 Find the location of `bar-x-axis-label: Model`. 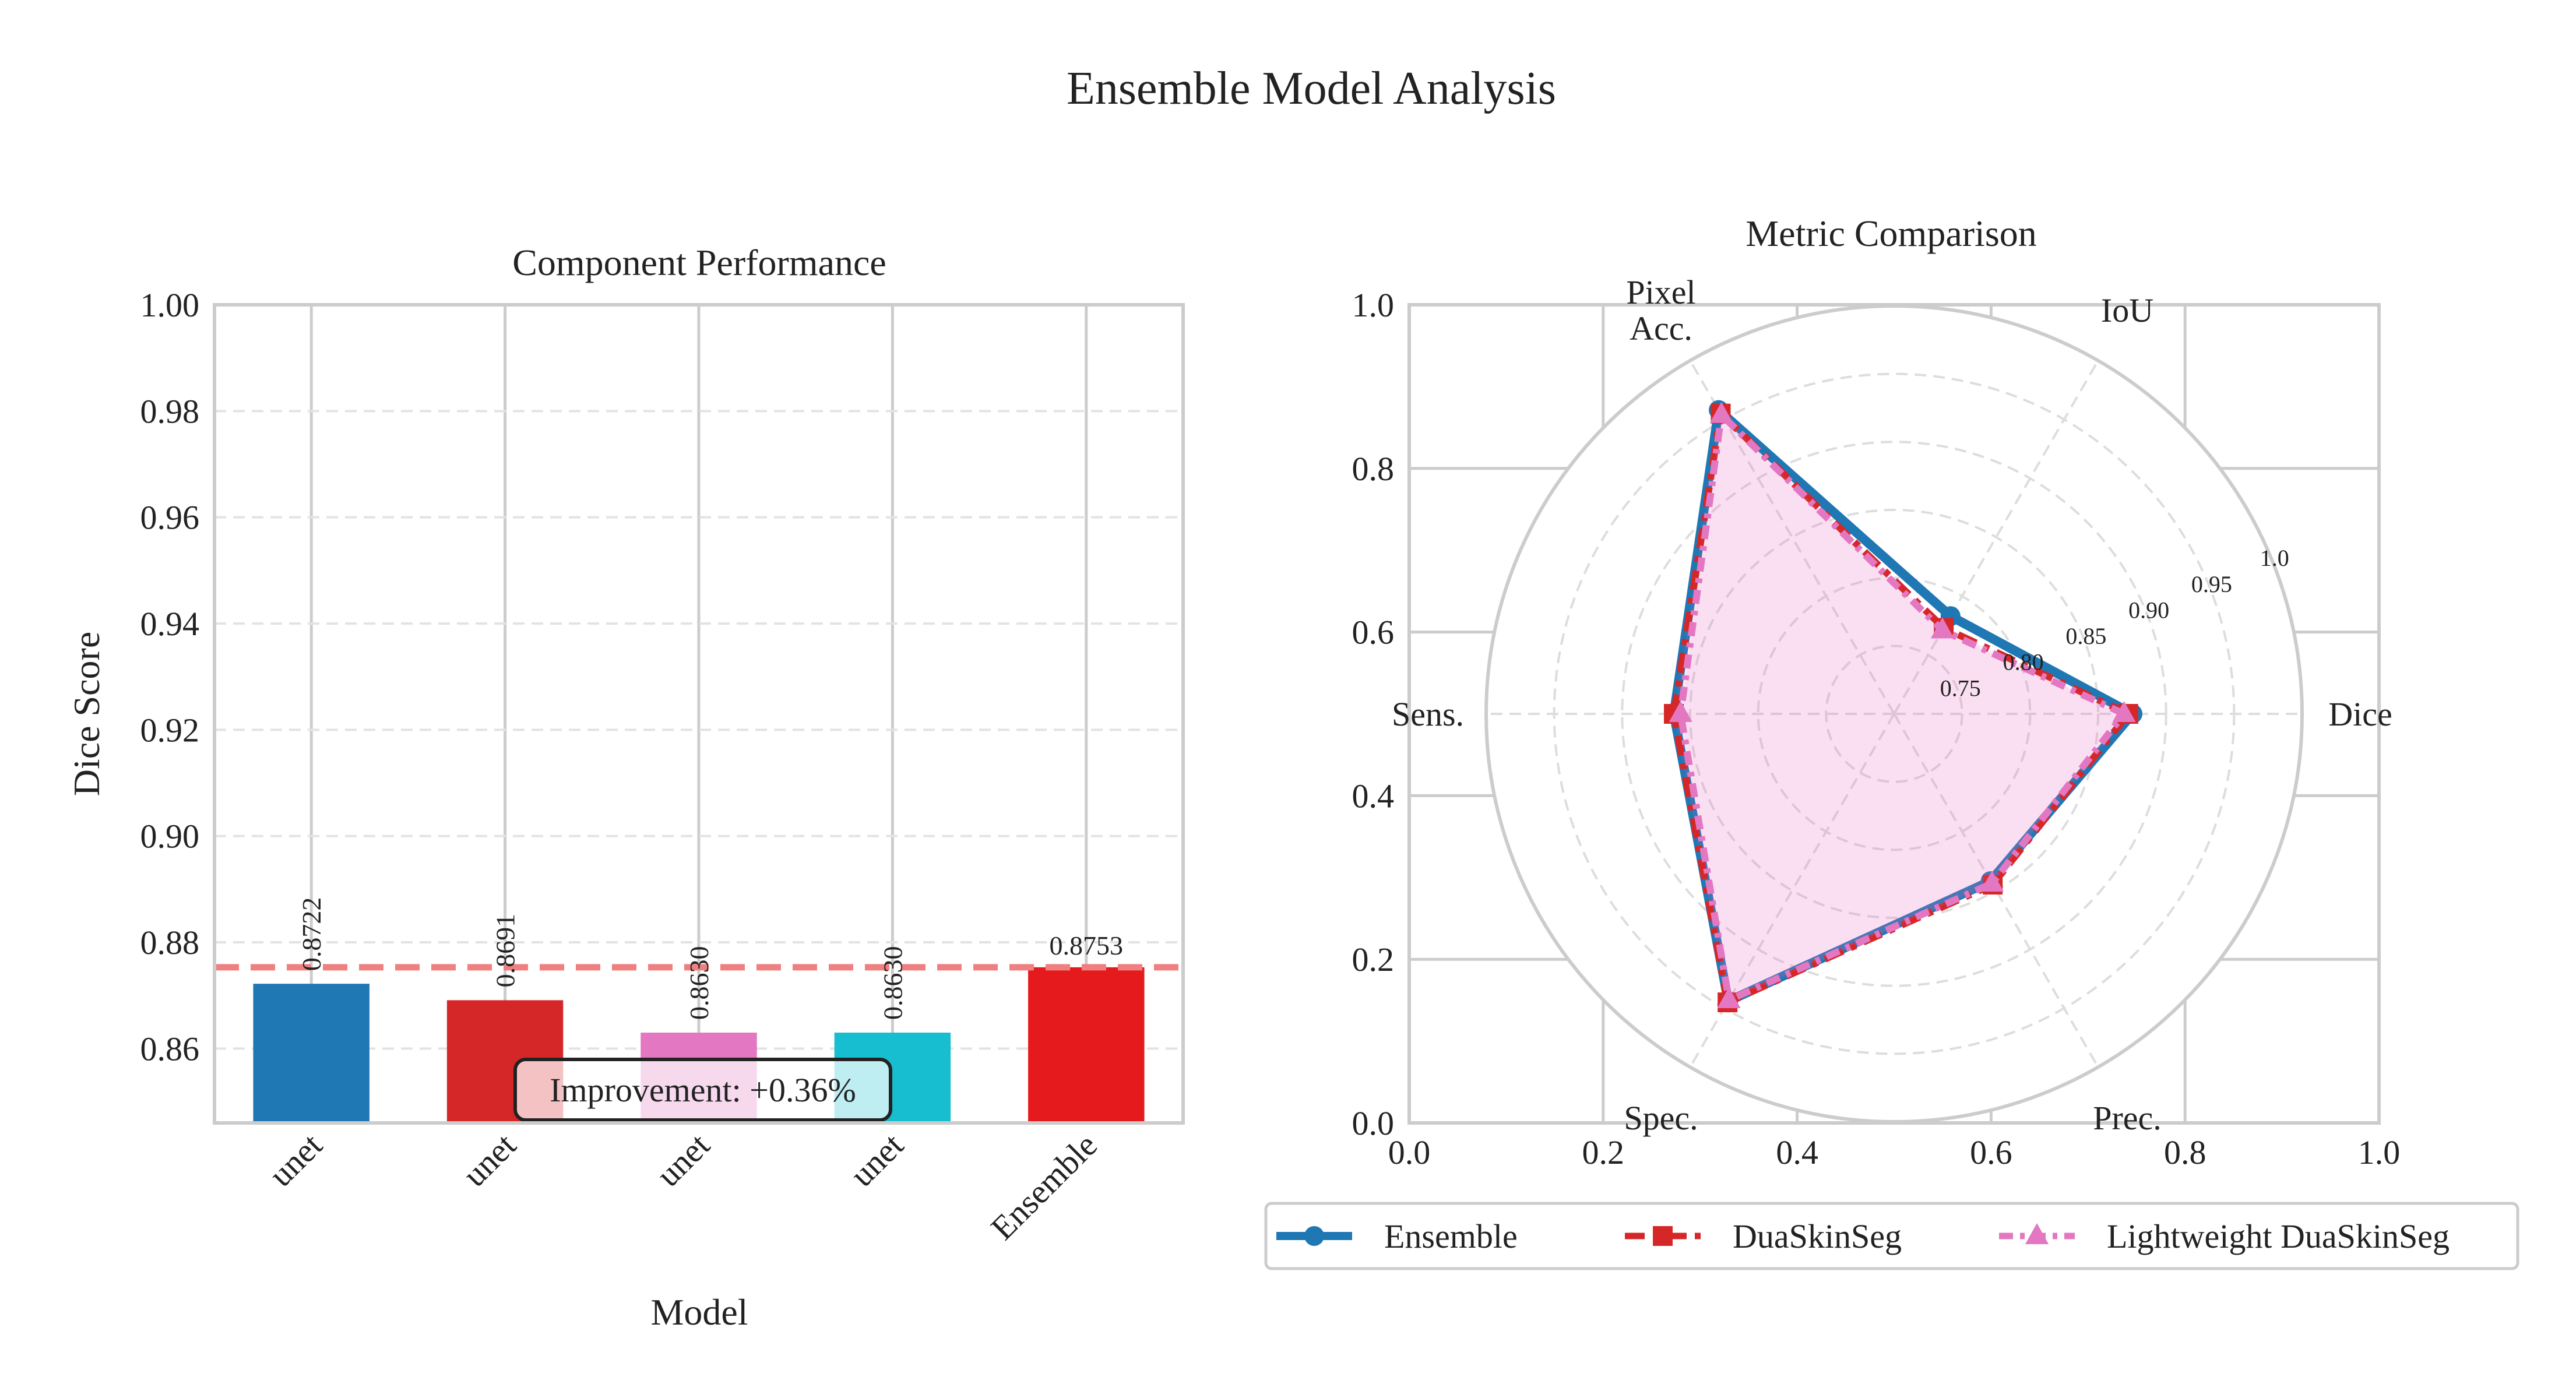

bar-x-axis-label: Model is located at coordinates (699, 1312).